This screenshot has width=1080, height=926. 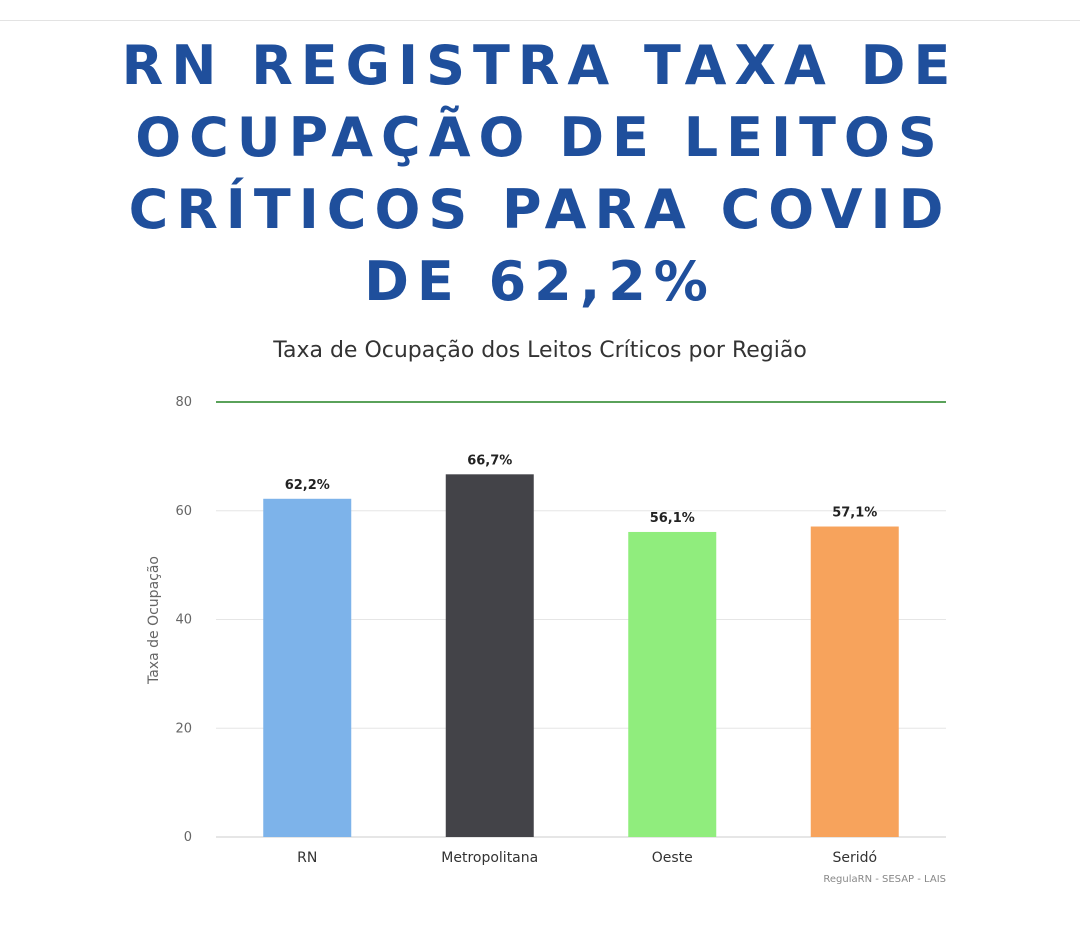 I want to click on data-label: 57,1%, so click(x=854, y=513).